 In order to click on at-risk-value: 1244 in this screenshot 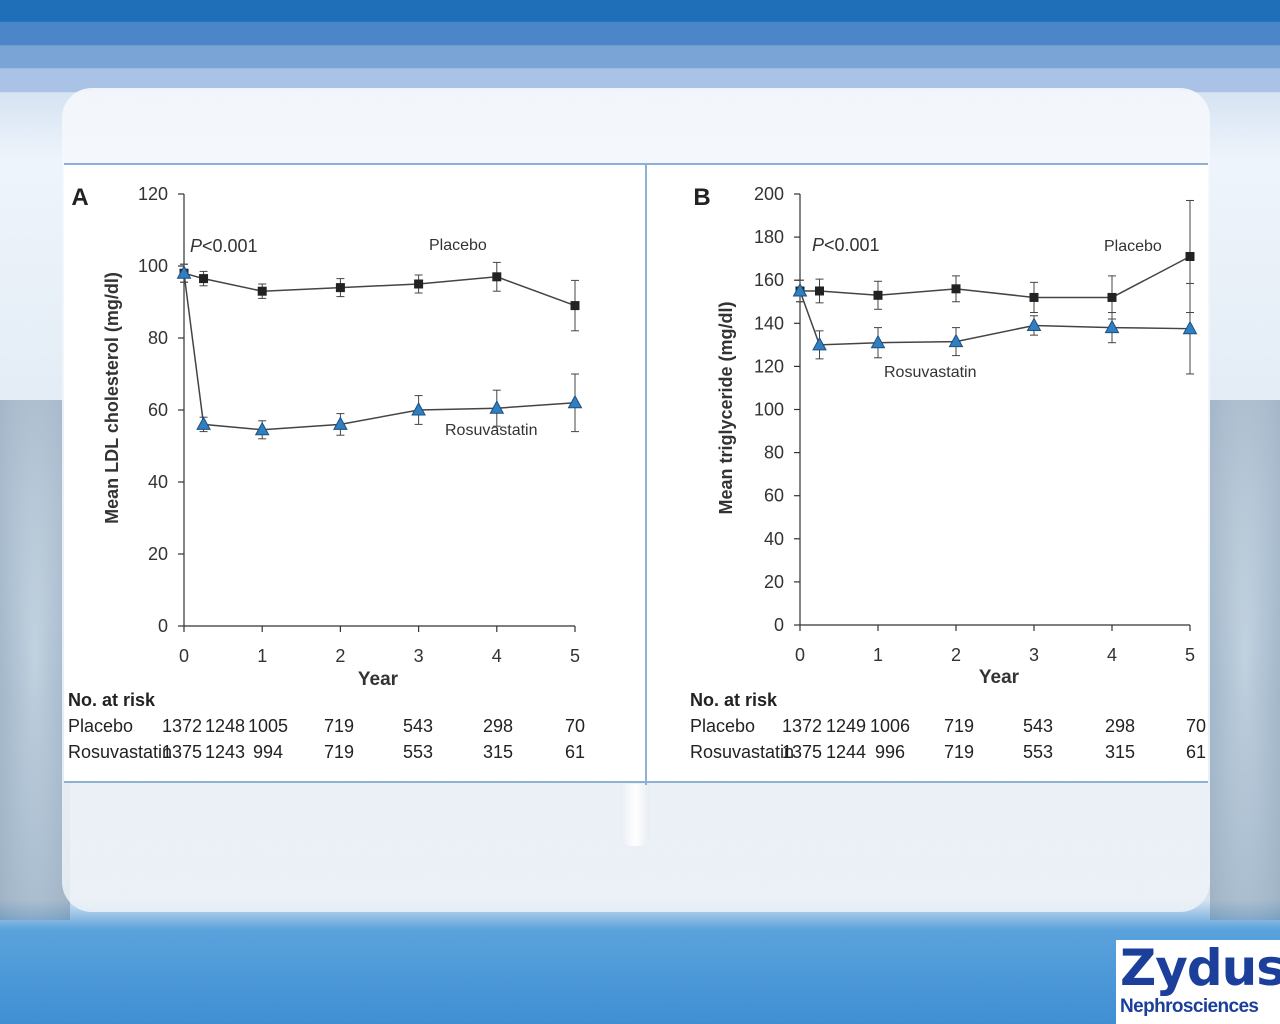, I will do `click(846, 752)`.